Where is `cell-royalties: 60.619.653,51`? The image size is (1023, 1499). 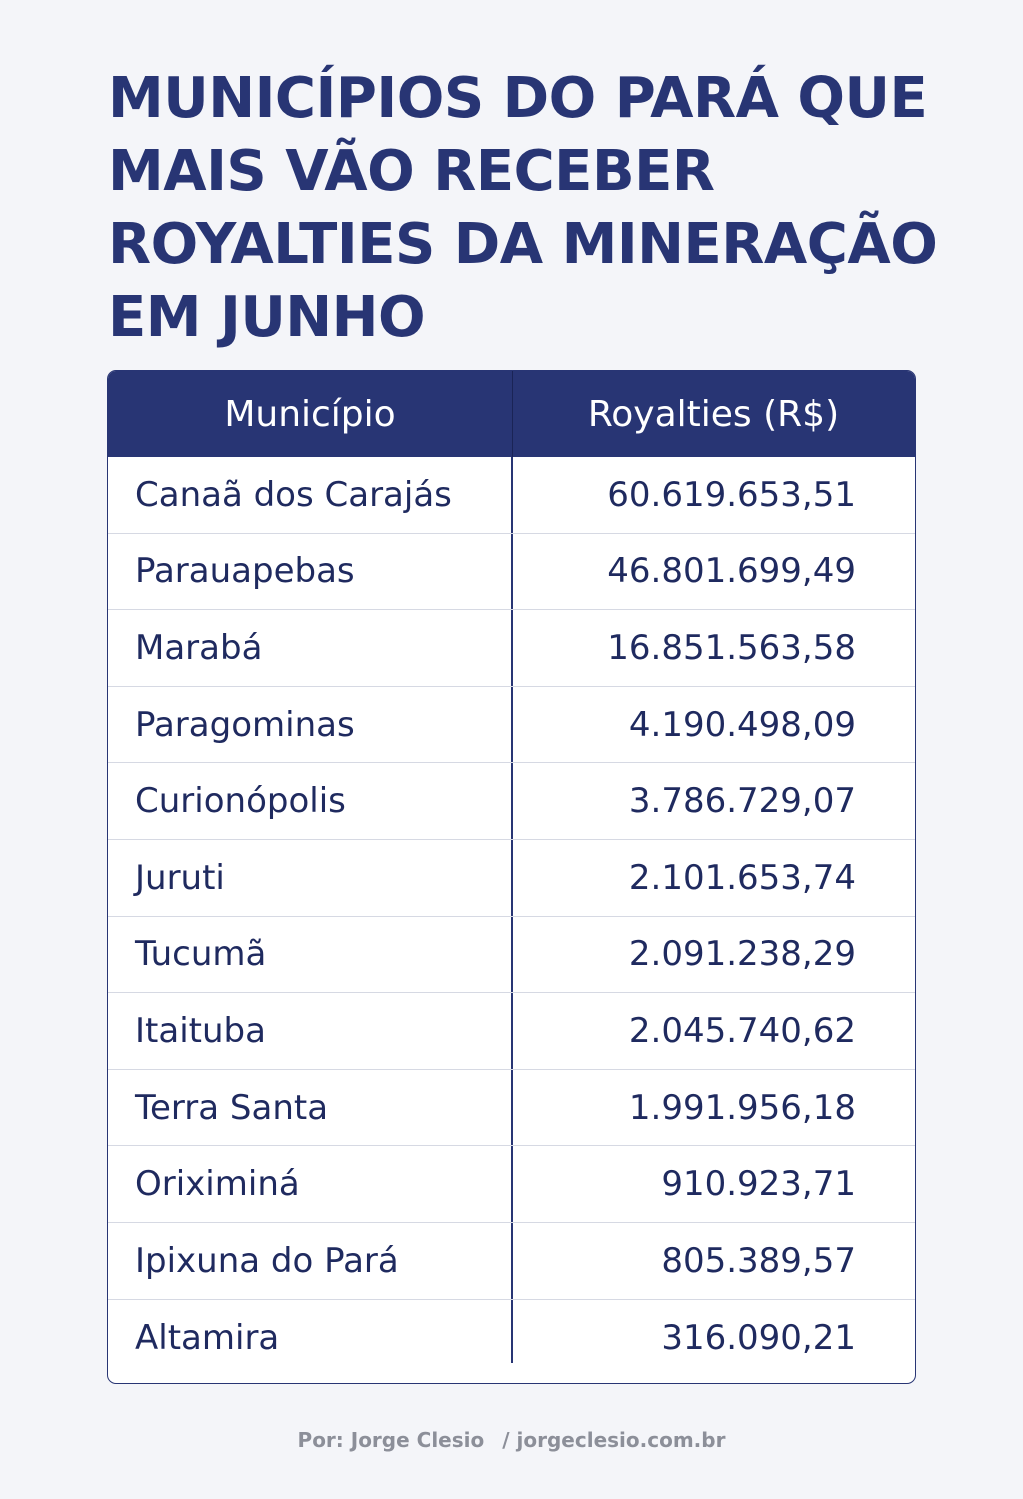
cell-royalties: 60.619.653,51 is located at coordinates (731, 494).